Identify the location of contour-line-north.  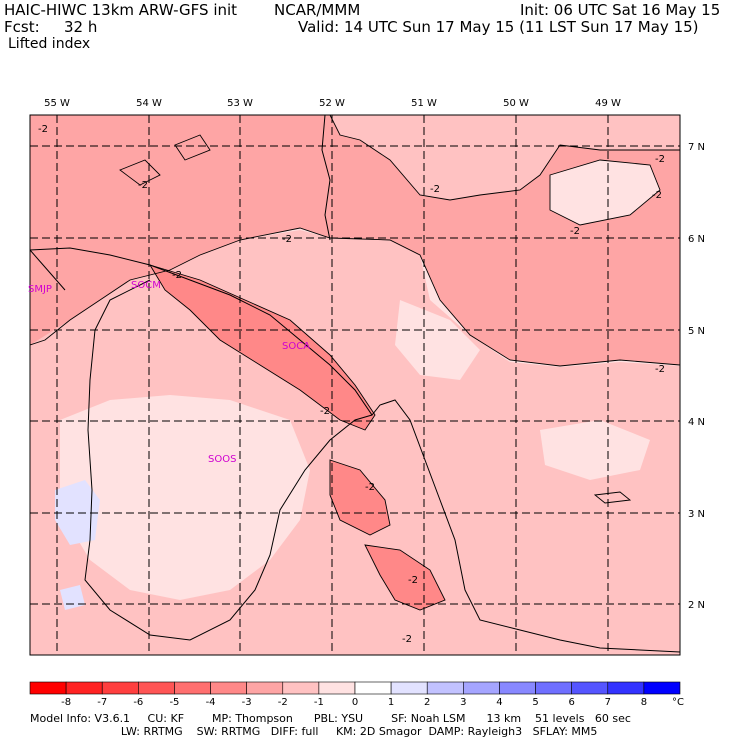
(504, 158).